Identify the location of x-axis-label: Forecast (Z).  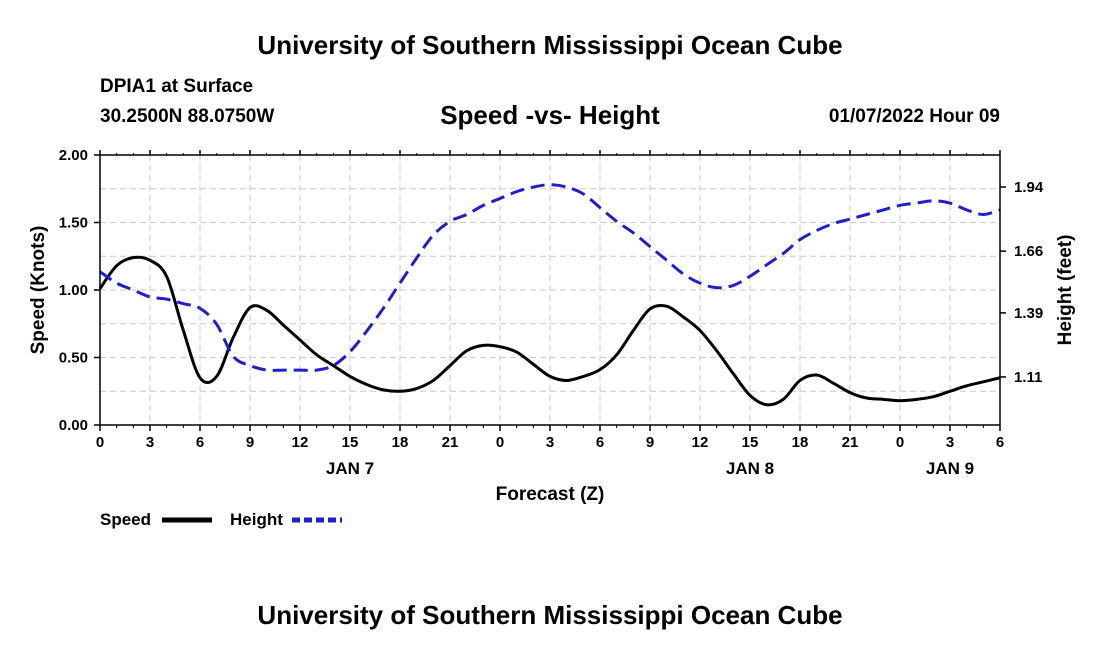
(550, 494).